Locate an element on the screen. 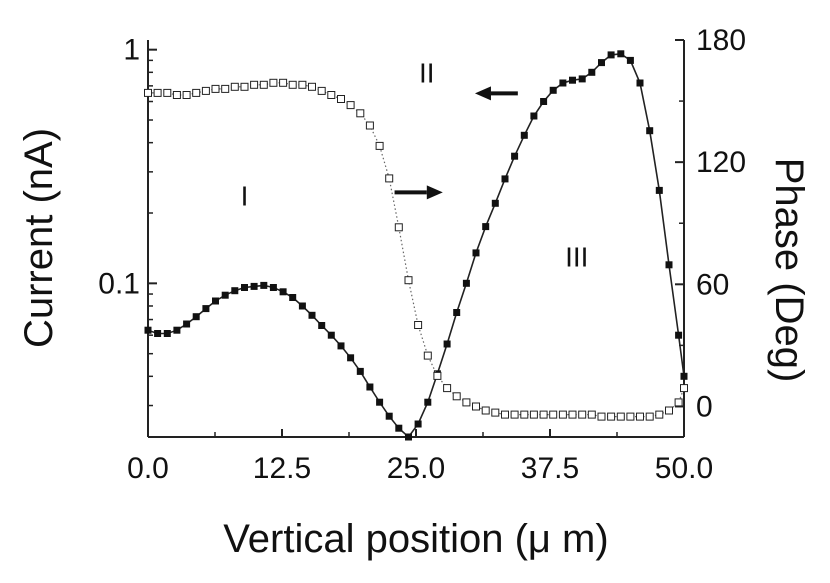  y-left-axis-title: Current (nA) is located at coordinates (39, 238).